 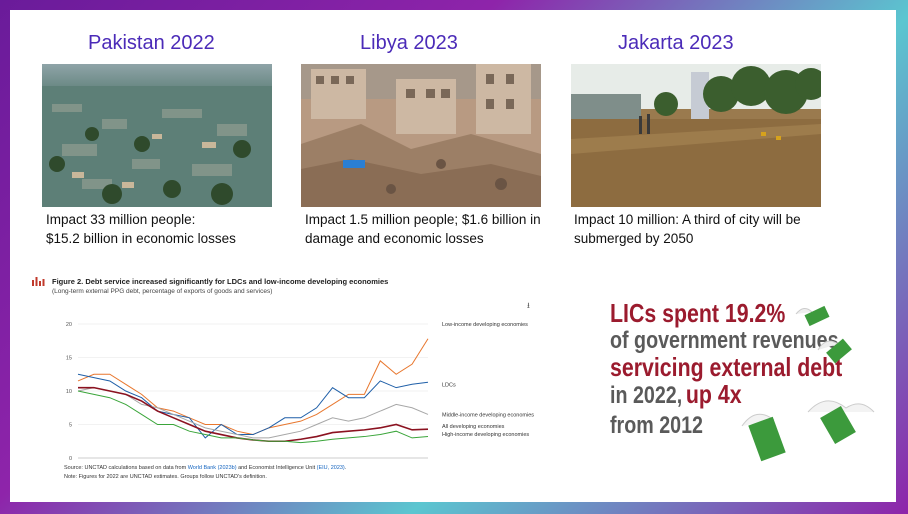 I want to click on source-end: ., so click(x=345, y=468).